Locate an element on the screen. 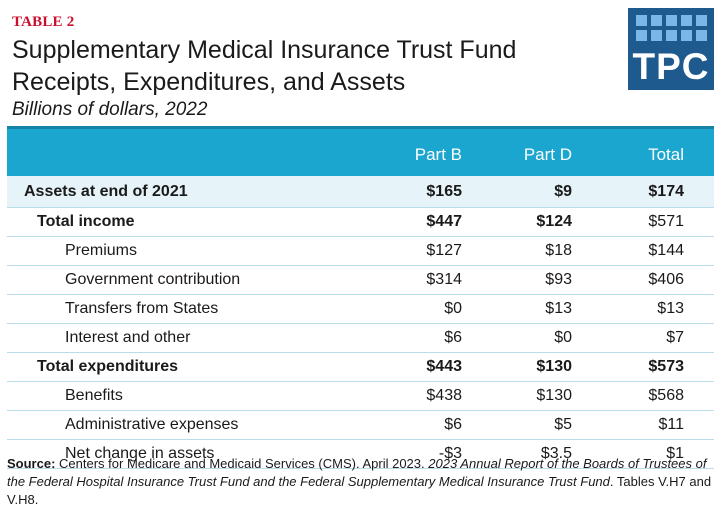 Image resolution: width=722 pixels, height=518 pixels. cell-part-d: $124 is located at coordinates (554, 221).